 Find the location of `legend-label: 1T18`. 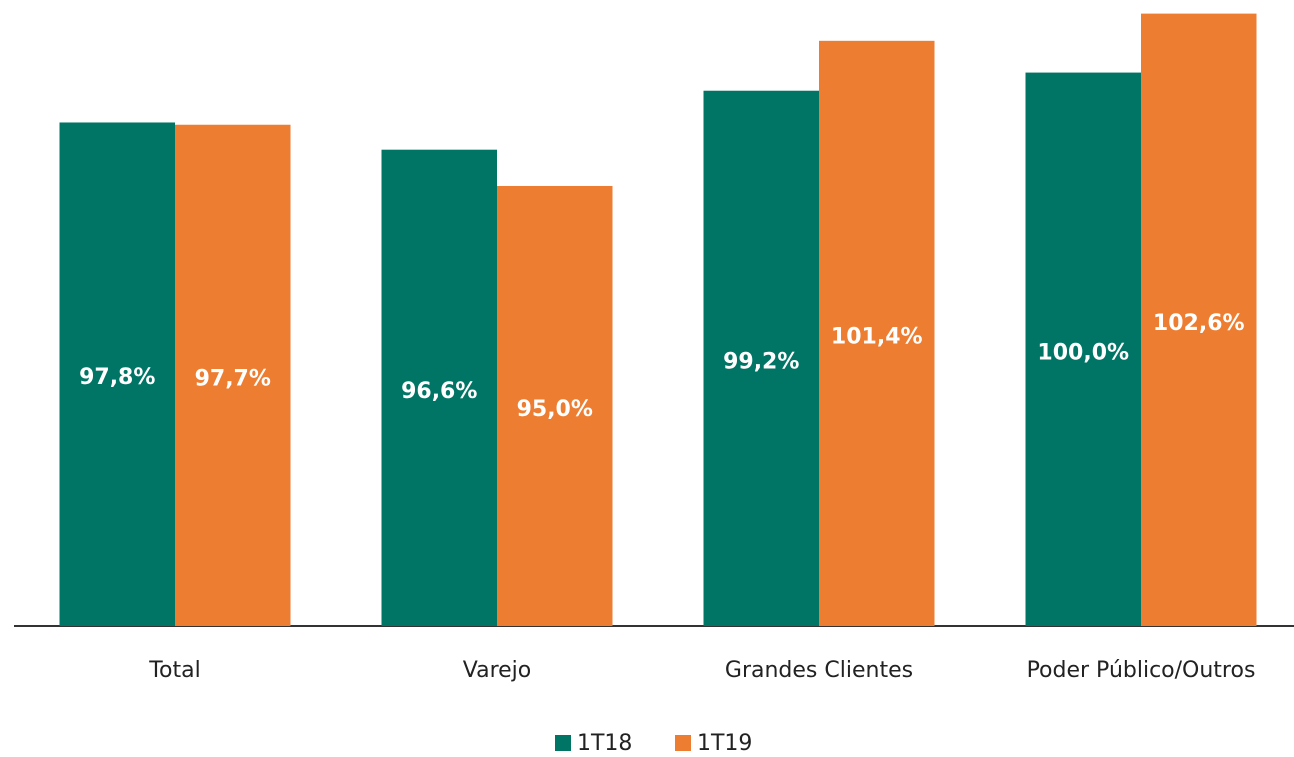

legend-label: 1T18 is located at coordinates (604, 743).